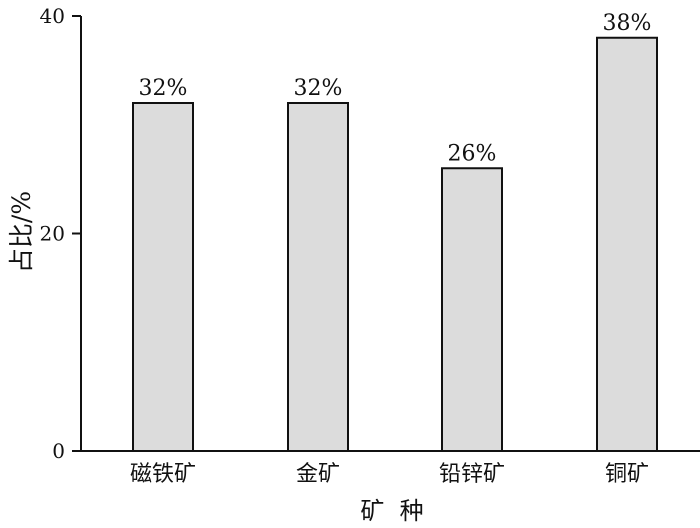 The width and height of the screenshot is (700, 528). What do you see at coordinates (58, 451) in the screenshot?
I see `y-tick-label-0: 0` at bounding box center [58, 451].